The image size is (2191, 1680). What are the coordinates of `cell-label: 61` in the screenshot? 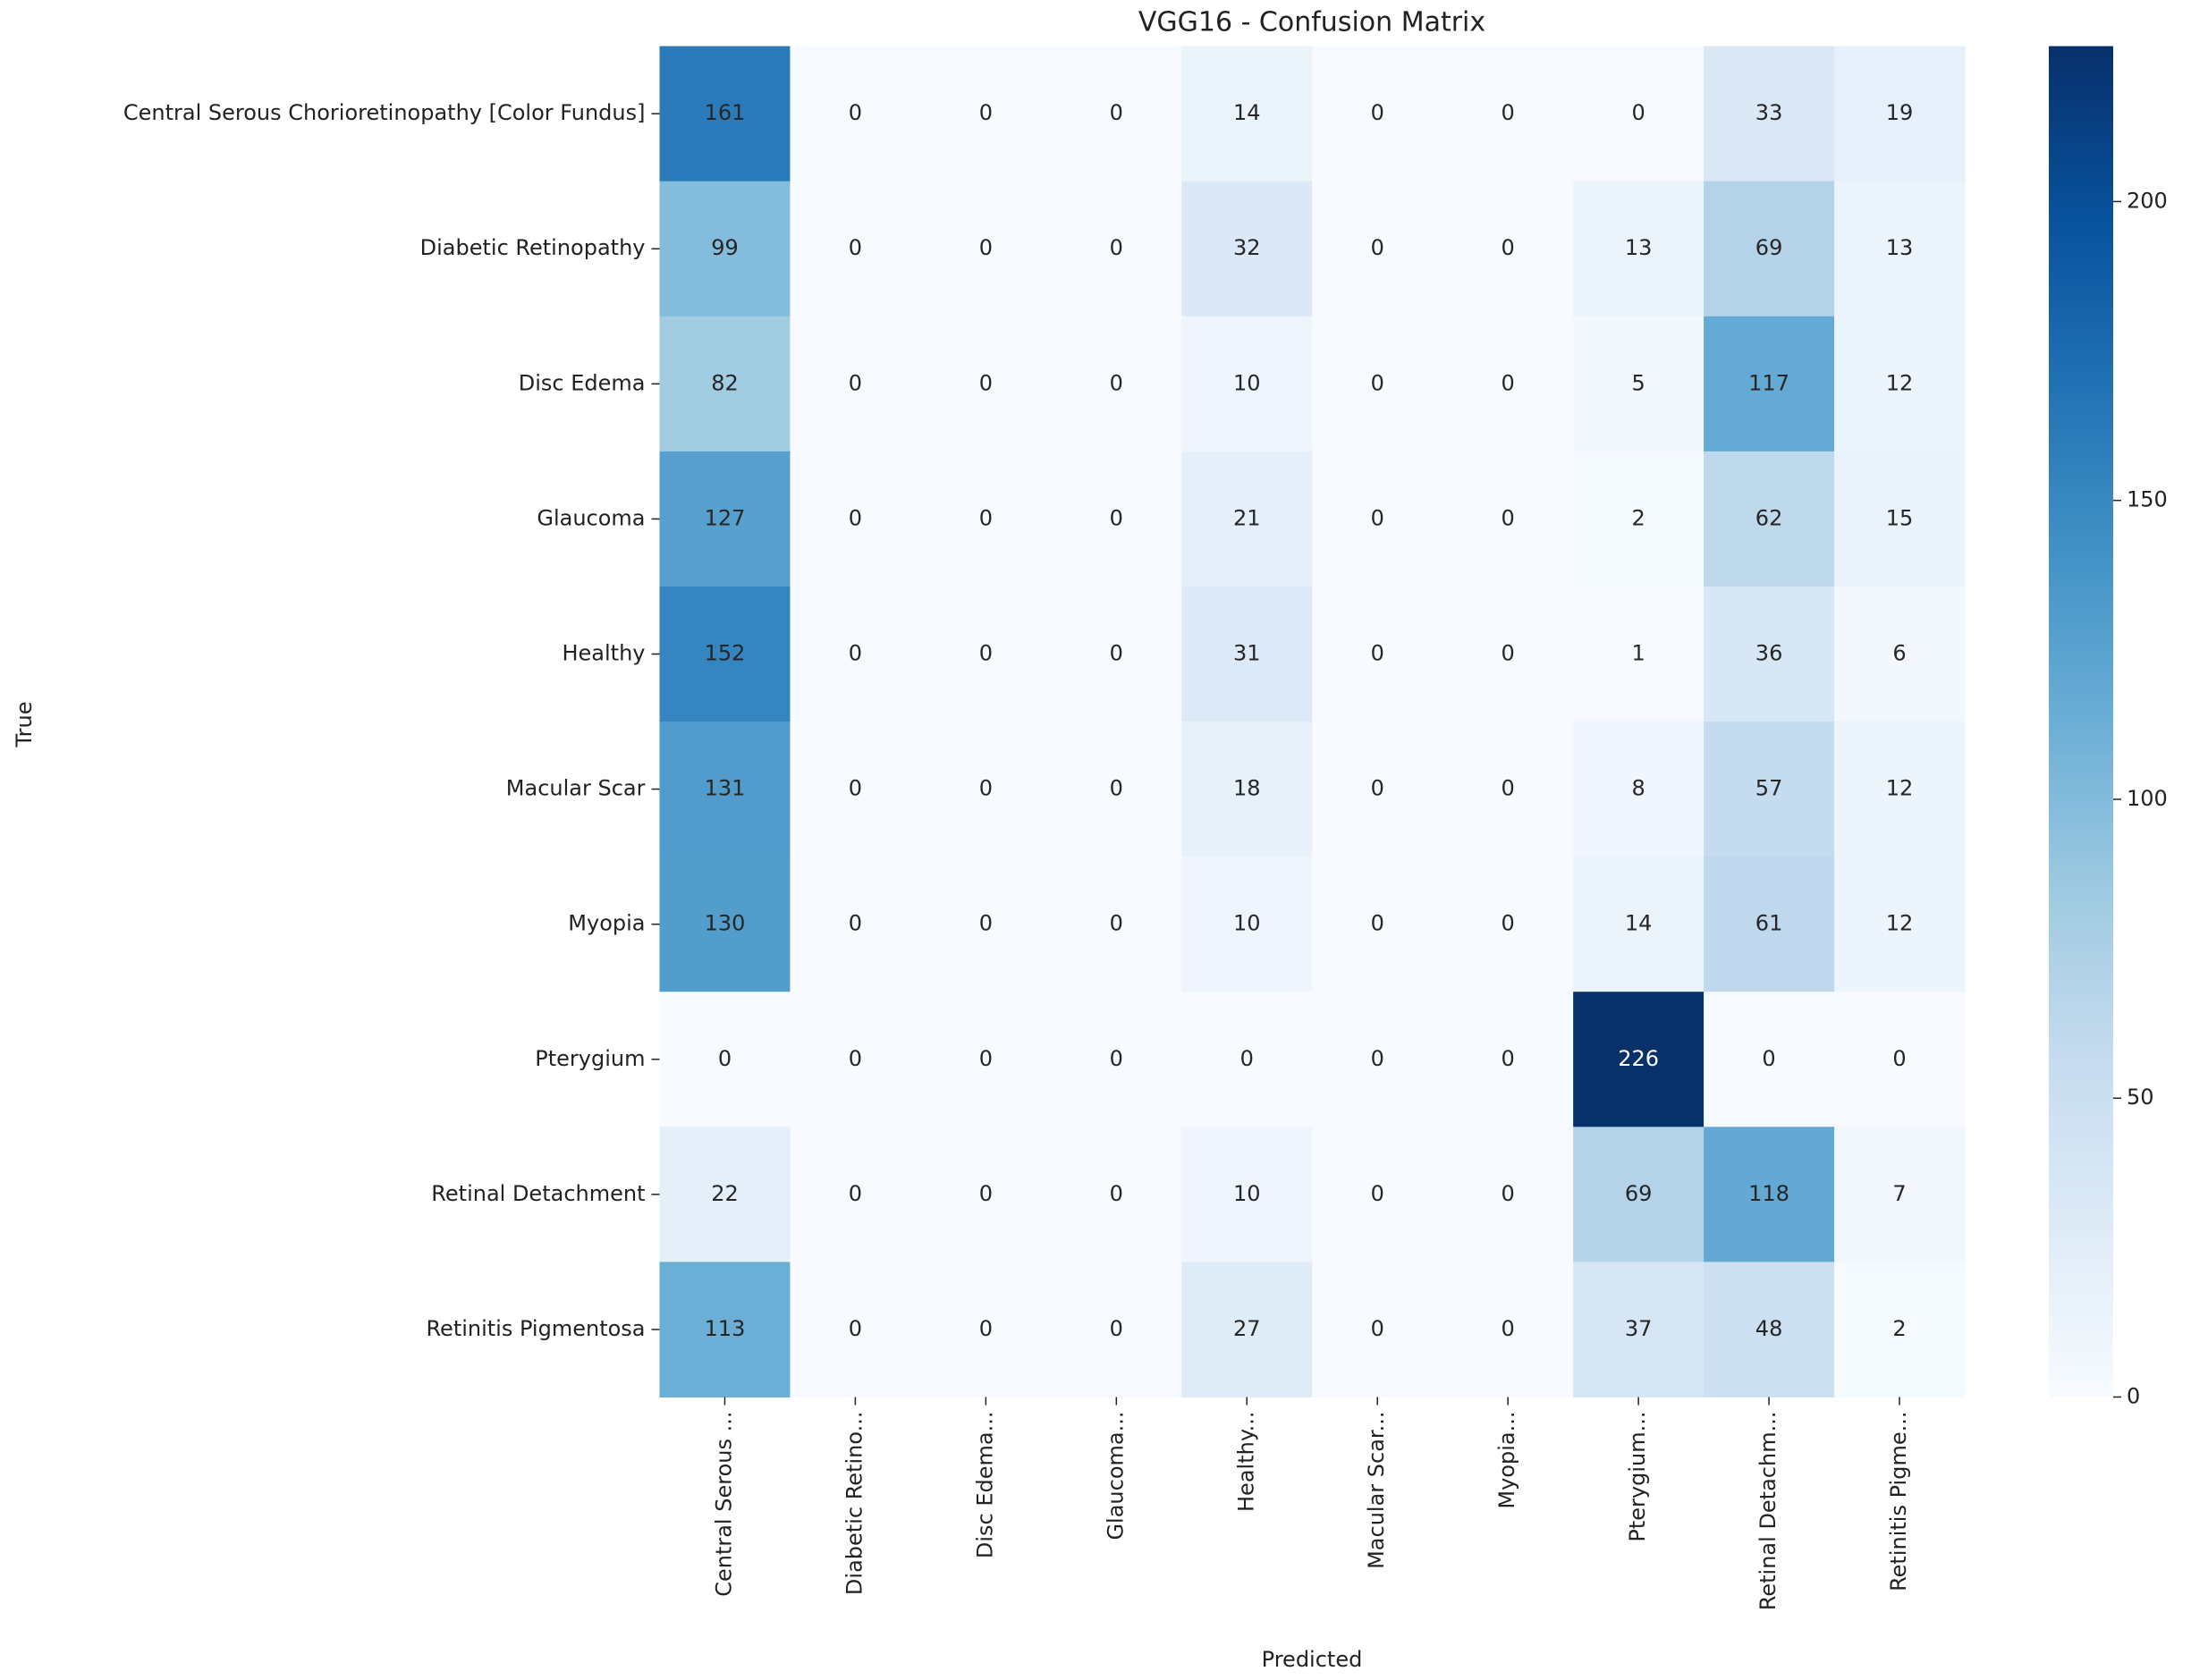 It's located at (1769, 923).